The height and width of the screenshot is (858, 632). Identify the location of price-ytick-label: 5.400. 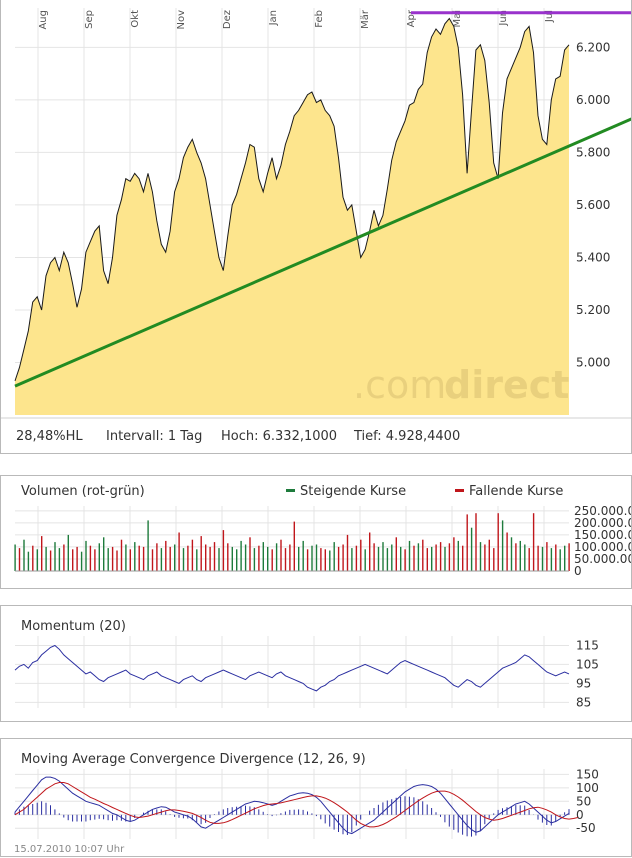
(593, 257).